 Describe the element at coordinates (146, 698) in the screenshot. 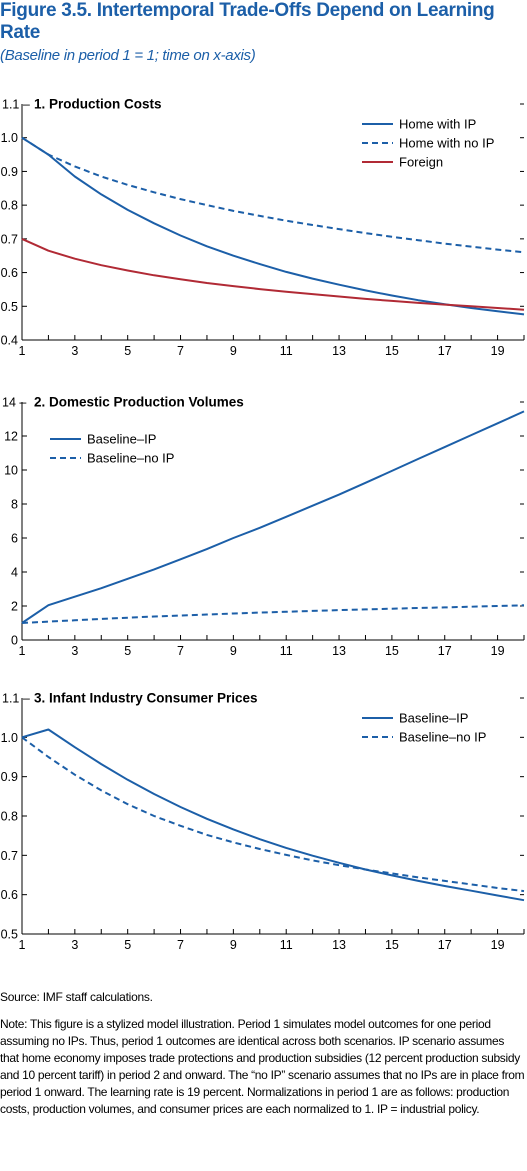

I see `chart-2-panel-title: 3. Infant Industry Consumer Prices` at that location.